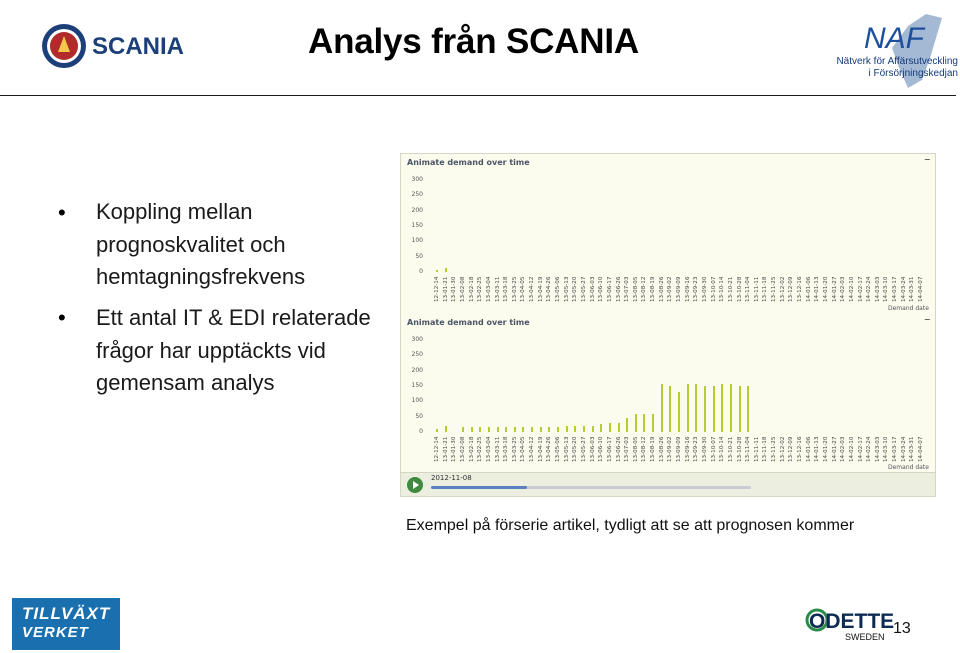 The image size is (960, 653). I want to click on x-axis-label: Demand date, so click(908, 467).